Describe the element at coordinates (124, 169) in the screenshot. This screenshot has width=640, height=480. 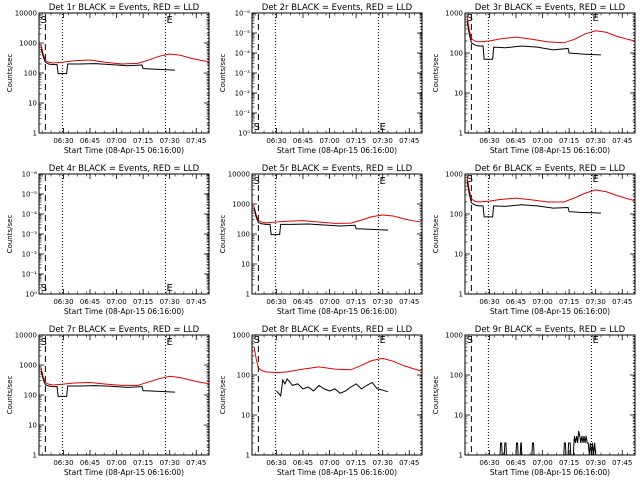
I see `panel-title: Det 4r BLACK = Events, RED = LLD` at that location.